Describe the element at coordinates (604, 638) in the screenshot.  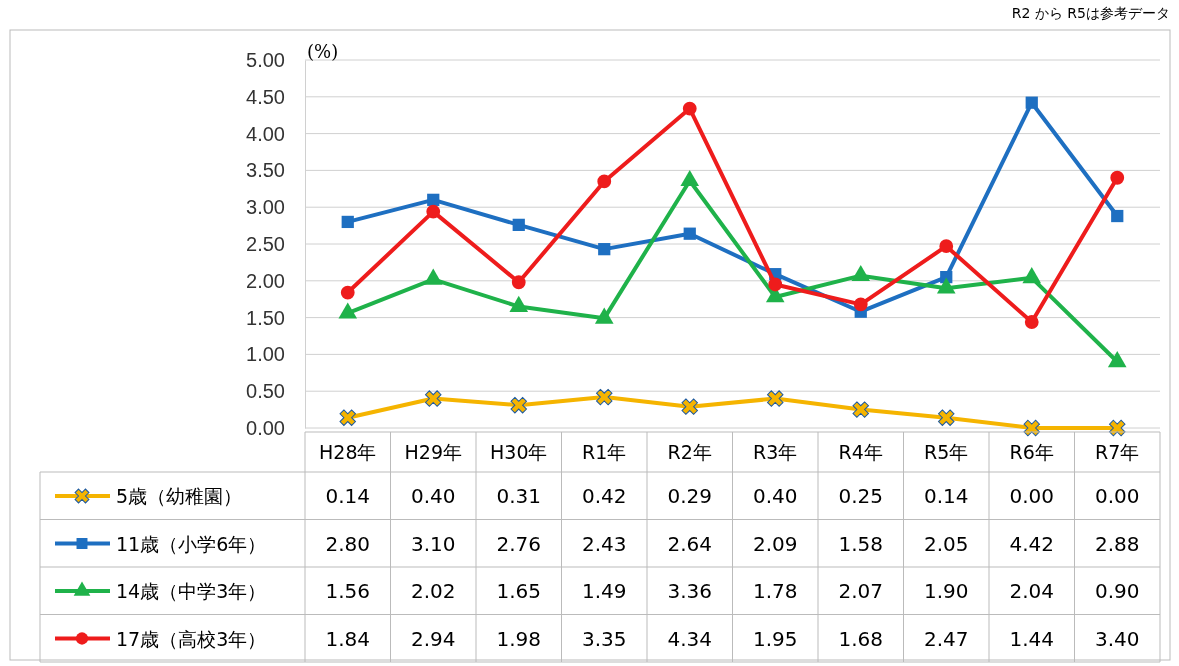
I see `data-label: 3.35` at that location.